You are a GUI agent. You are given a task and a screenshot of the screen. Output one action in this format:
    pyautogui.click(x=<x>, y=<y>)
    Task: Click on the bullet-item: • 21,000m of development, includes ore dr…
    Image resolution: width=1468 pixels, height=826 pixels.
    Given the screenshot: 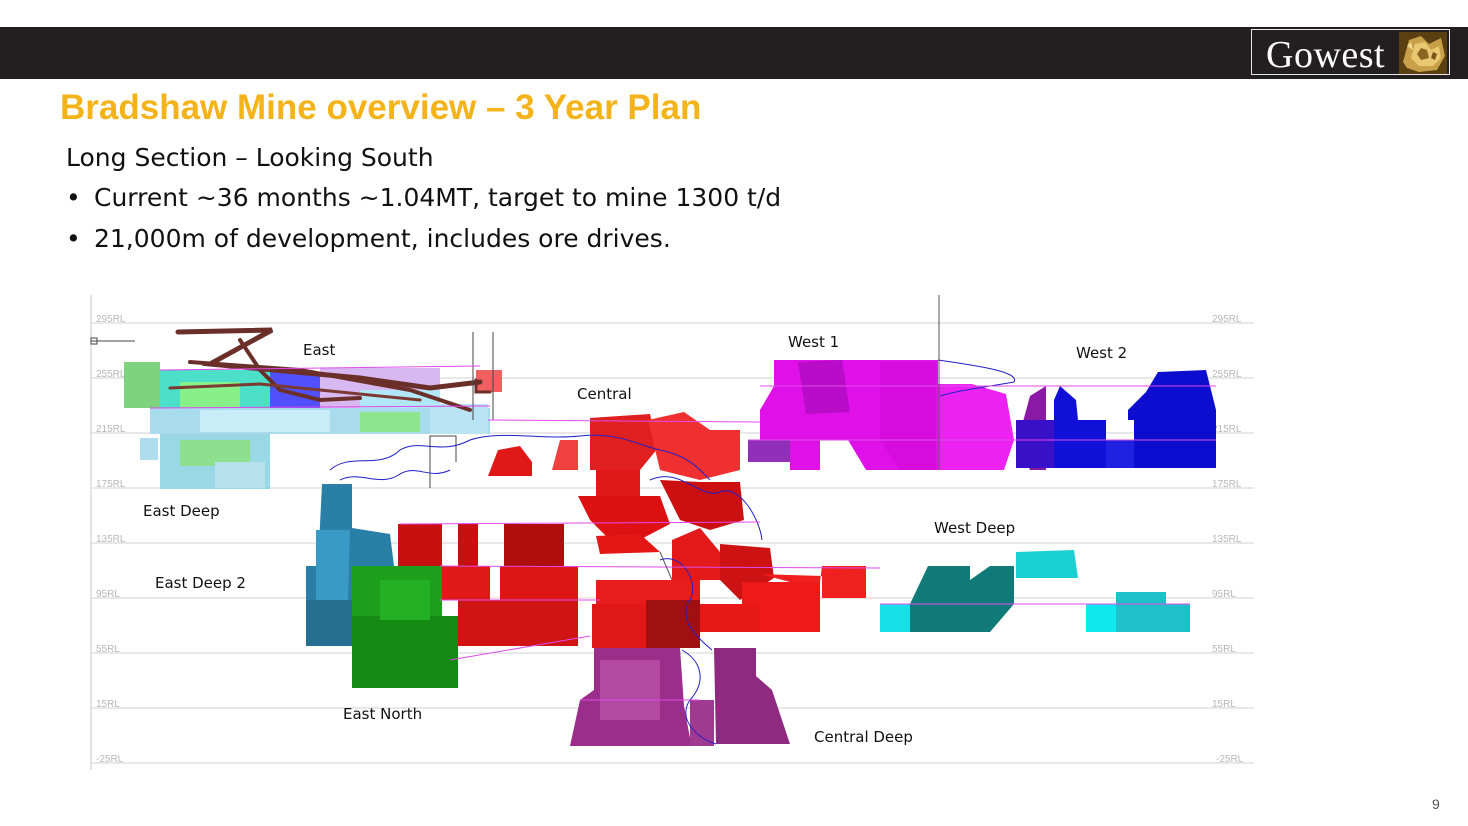 What is the action you would take?
    pyautogui.click(x=423, y=244)
    